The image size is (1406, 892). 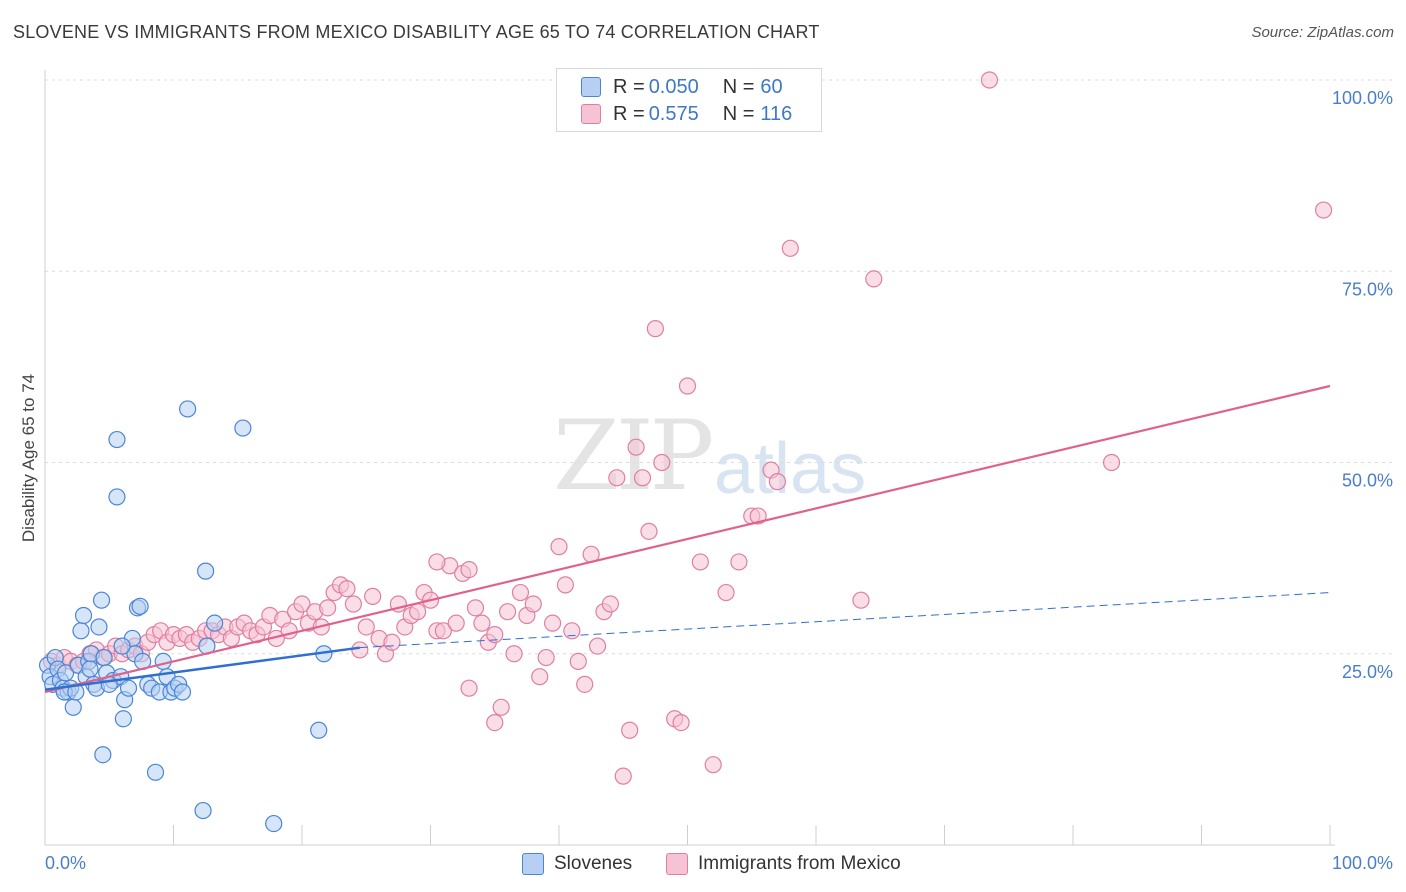 What do you see at coordinates (629, 113) in the screenshot?
I see `legend-r-label-2: R =` at bounding box center [629, 113].